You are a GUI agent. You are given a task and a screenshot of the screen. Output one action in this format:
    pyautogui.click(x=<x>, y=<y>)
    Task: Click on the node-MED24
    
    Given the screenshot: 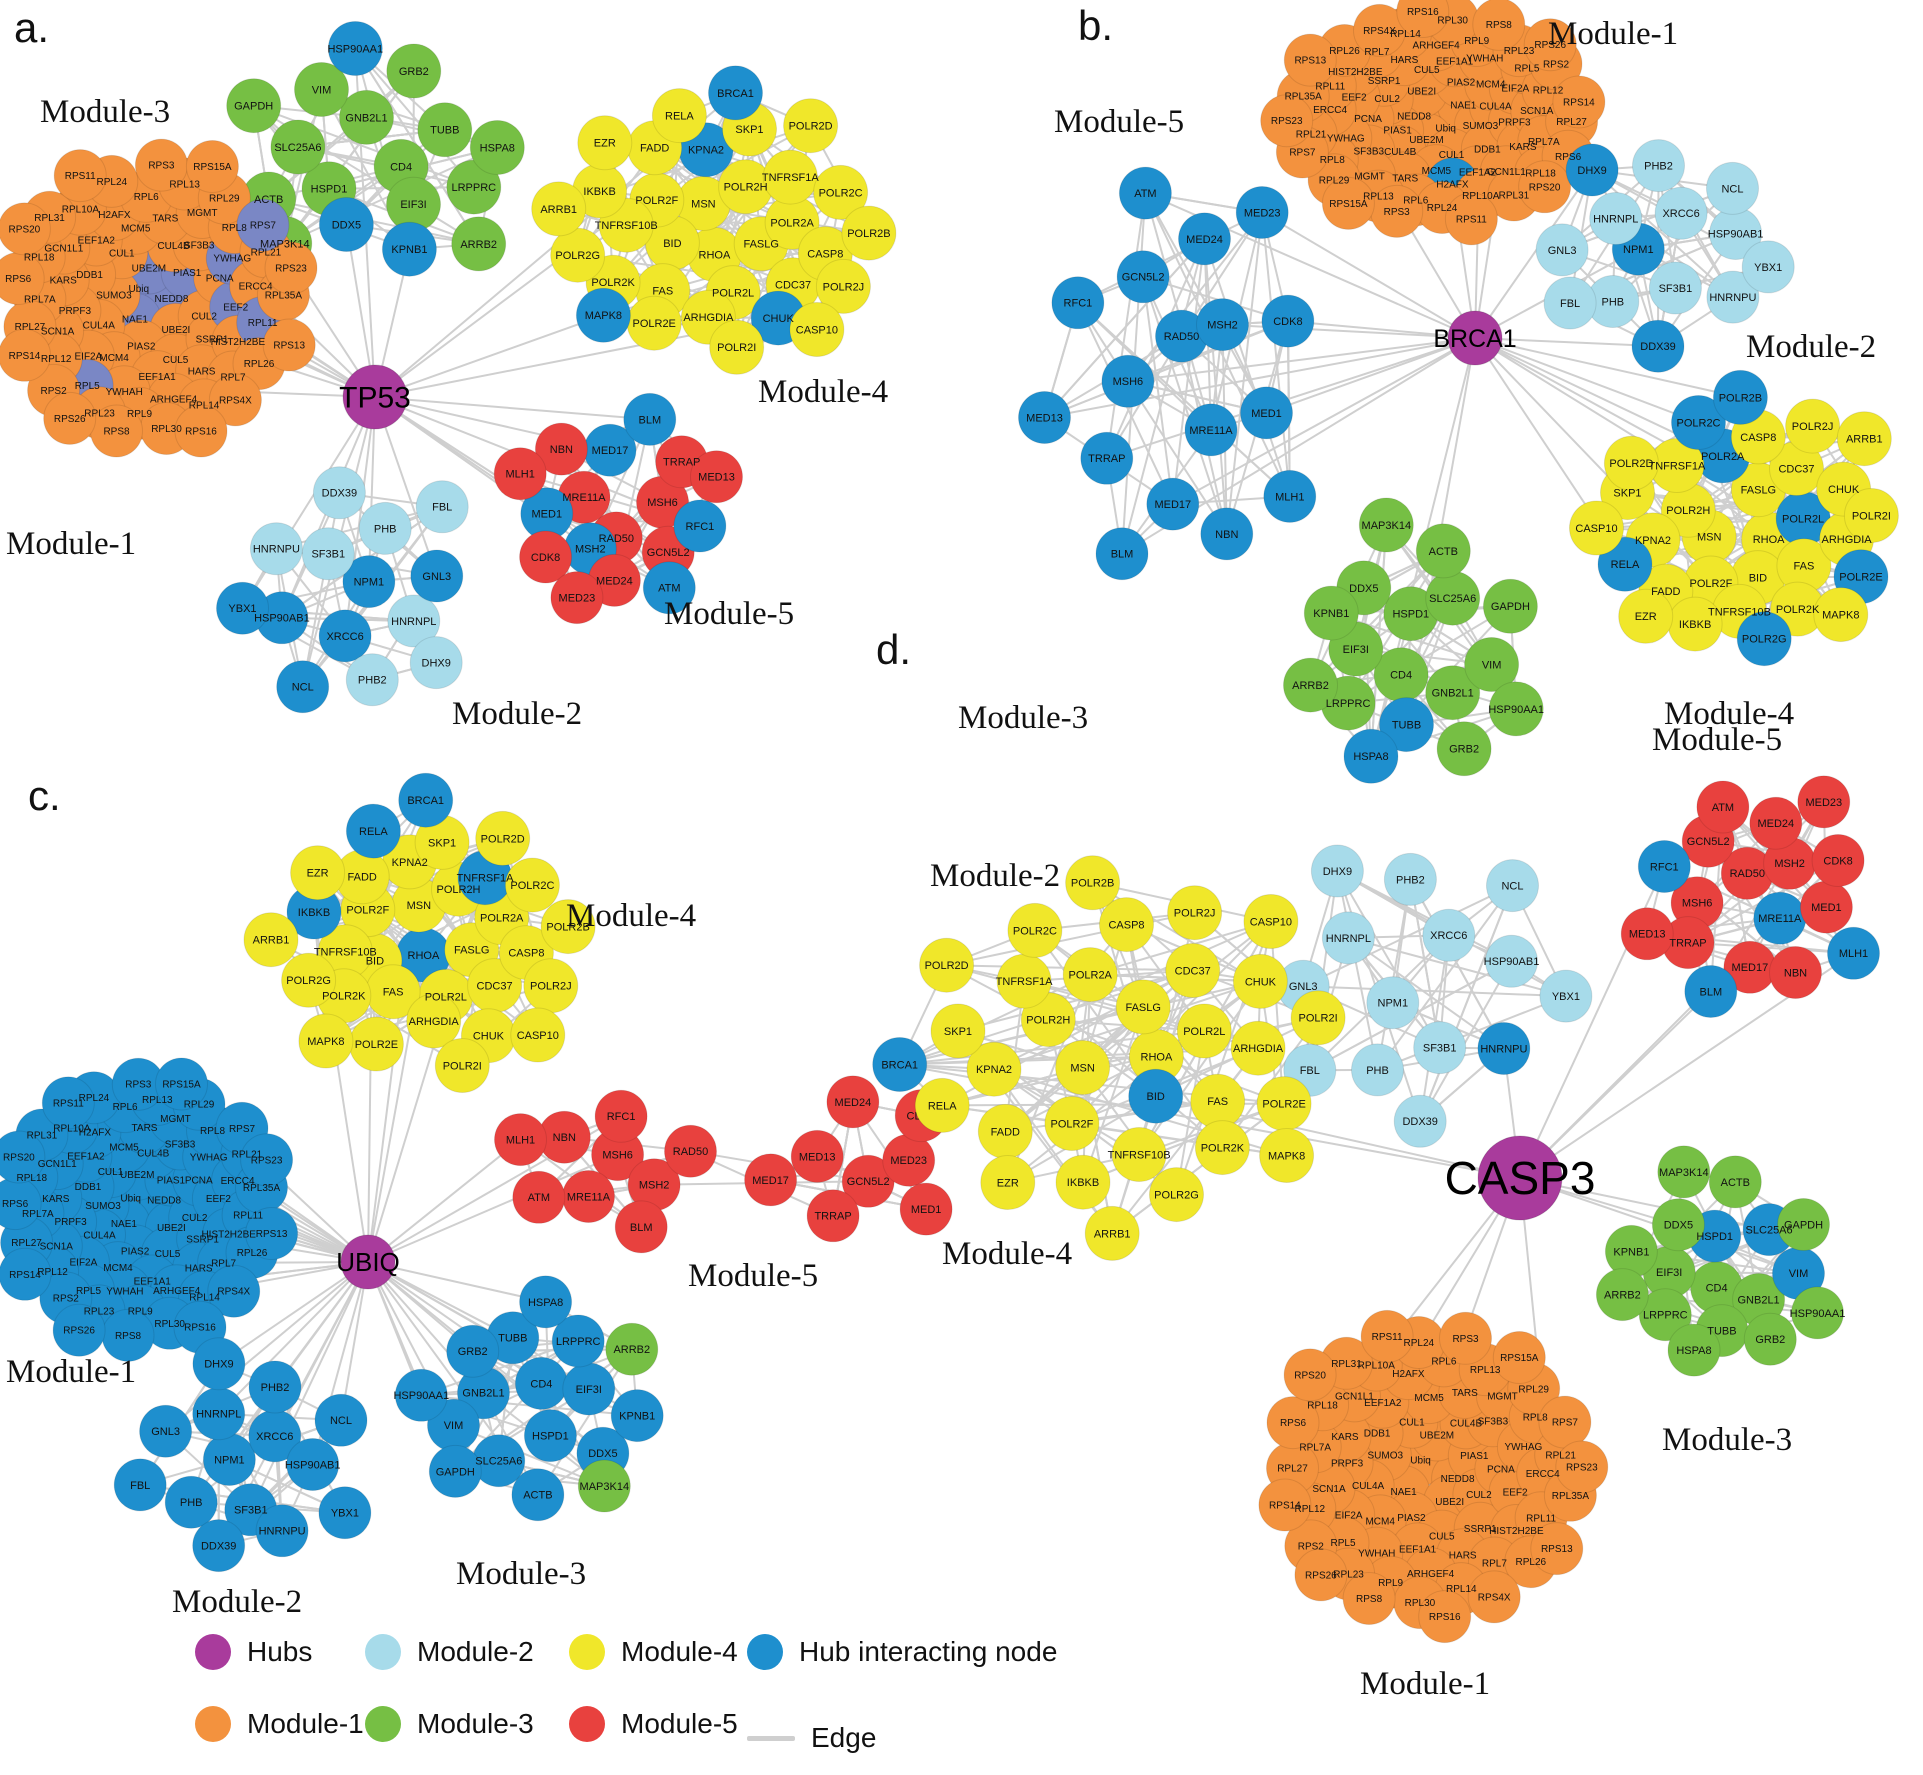 What is the action you would take?
    pyautogui.click(x=853, y=1102)
    